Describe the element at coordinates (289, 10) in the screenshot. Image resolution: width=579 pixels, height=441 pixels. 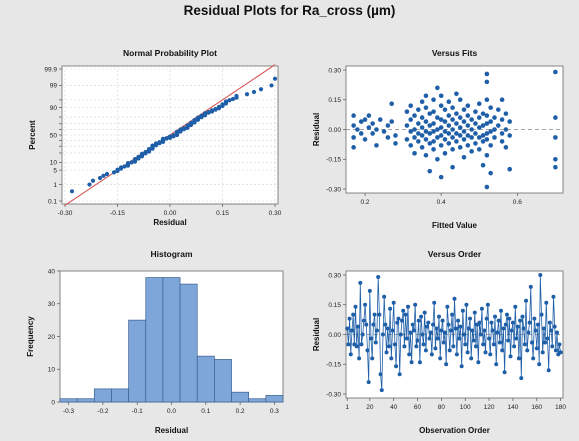
I see `main-title: Residual Plots for Ra_cross (µm)` at that location.